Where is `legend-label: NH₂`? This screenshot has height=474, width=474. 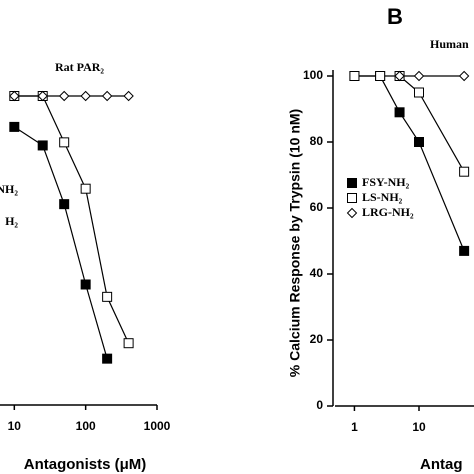
legend-label: NH₂ is located at coordinates (9, 189).